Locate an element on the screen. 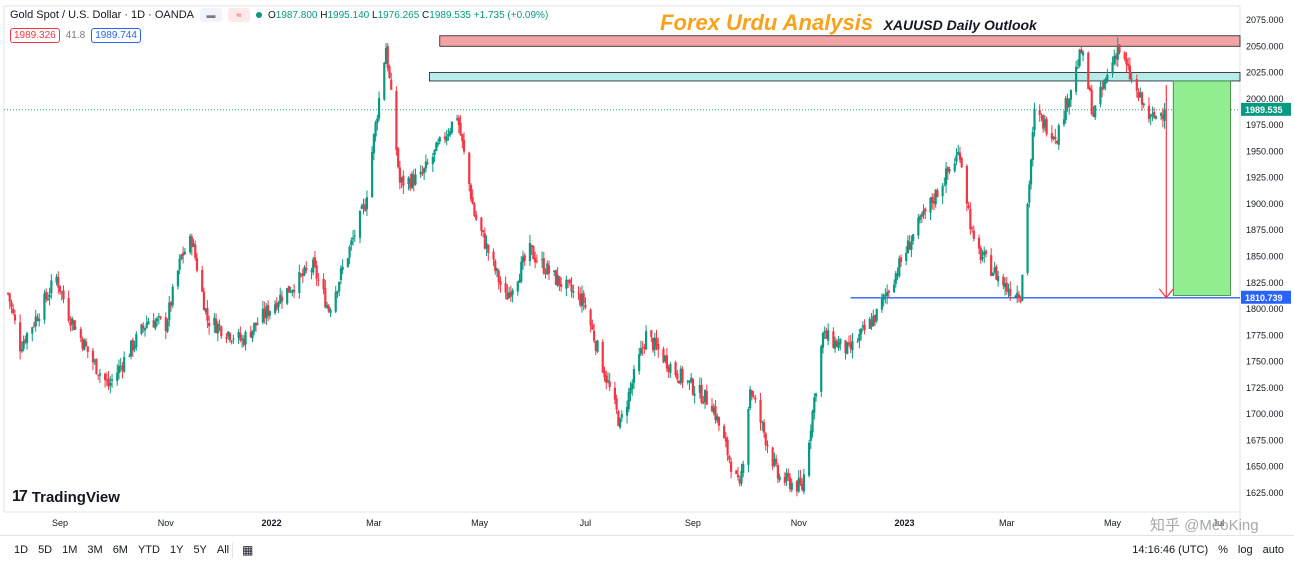 The image size is (1294, 567). symbol-title: Gold Spot / U.S. Dollar · 1D · OANDA is located at coordinates (102, 15).